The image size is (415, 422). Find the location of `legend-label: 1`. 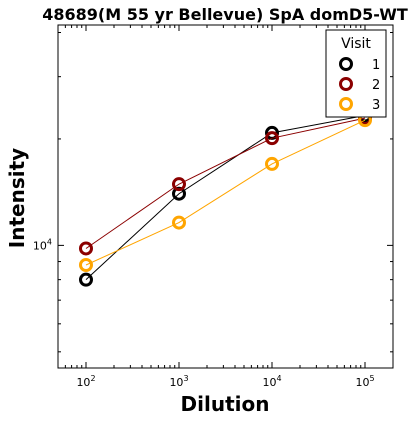

legend-label: 1 is located at coordinates (376, 65).